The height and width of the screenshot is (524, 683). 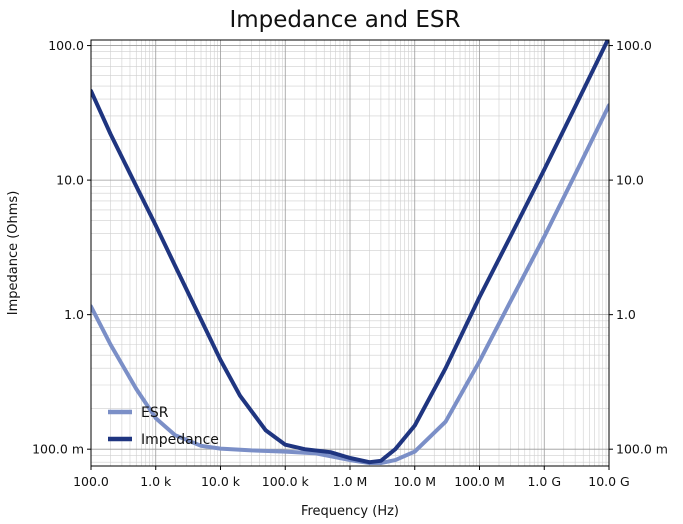 I want to click on x-tick-label: 1.0 M, so click(x=350, y=481).